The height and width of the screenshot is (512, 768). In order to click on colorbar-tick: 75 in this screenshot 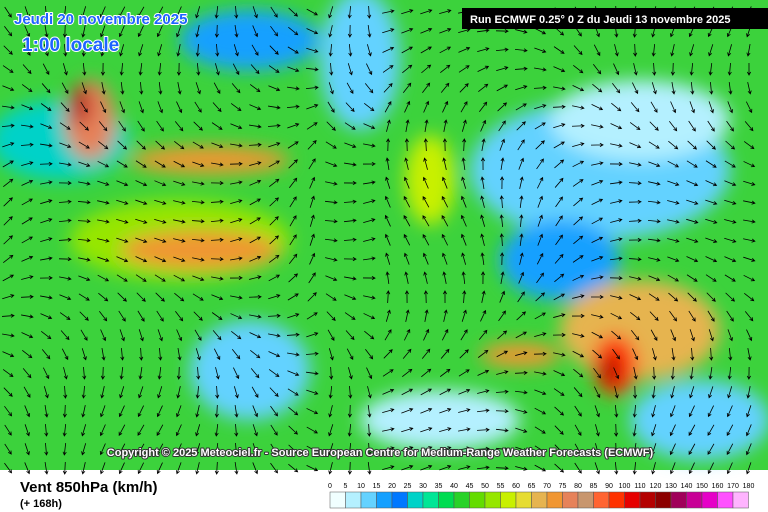, I will do `click(563, 486)`.